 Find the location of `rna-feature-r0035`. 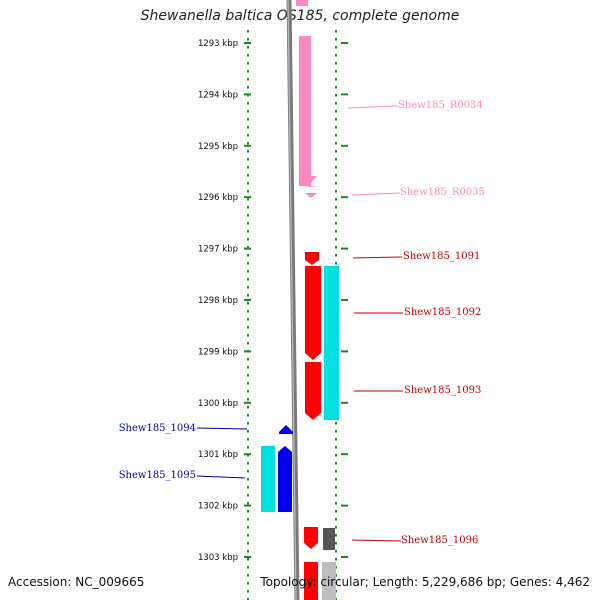

rna-feature-r0035 is located at coordinates (311, 195).